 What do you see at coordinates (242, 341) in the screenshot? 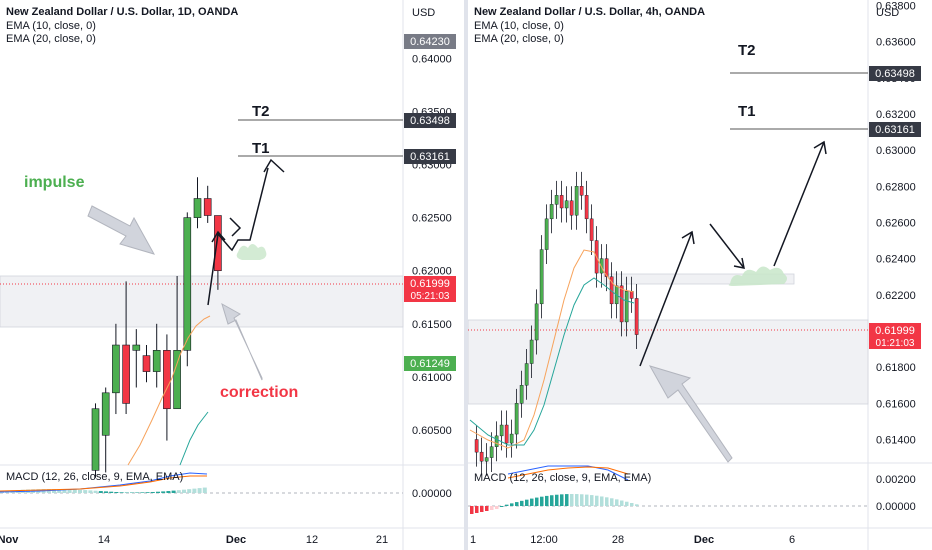
I see `correction-arrow` at bounding box center [242, 341].